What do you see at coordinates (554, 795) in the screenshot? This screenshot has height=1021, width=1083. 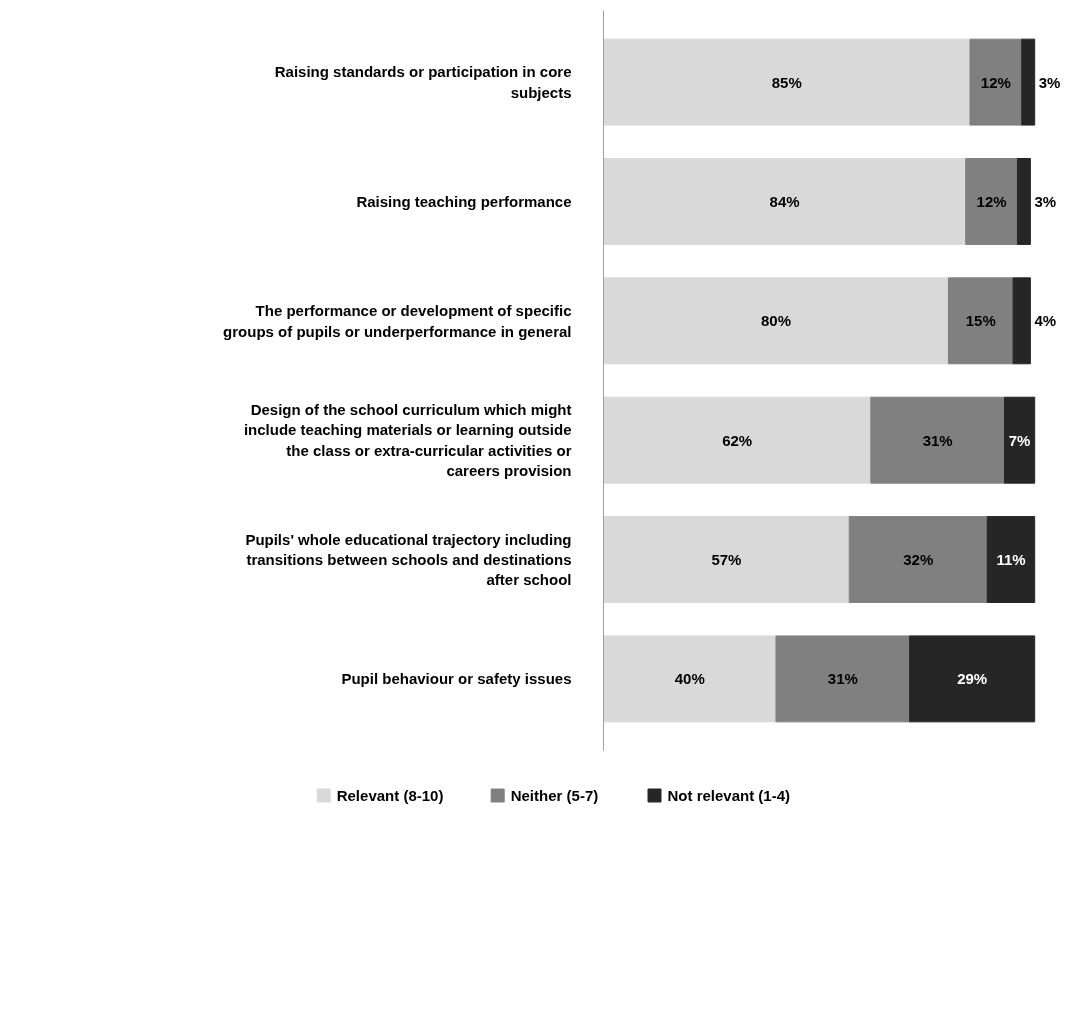 I see `legend-label: Neither (5-7)` at bounding box center [554, 795].